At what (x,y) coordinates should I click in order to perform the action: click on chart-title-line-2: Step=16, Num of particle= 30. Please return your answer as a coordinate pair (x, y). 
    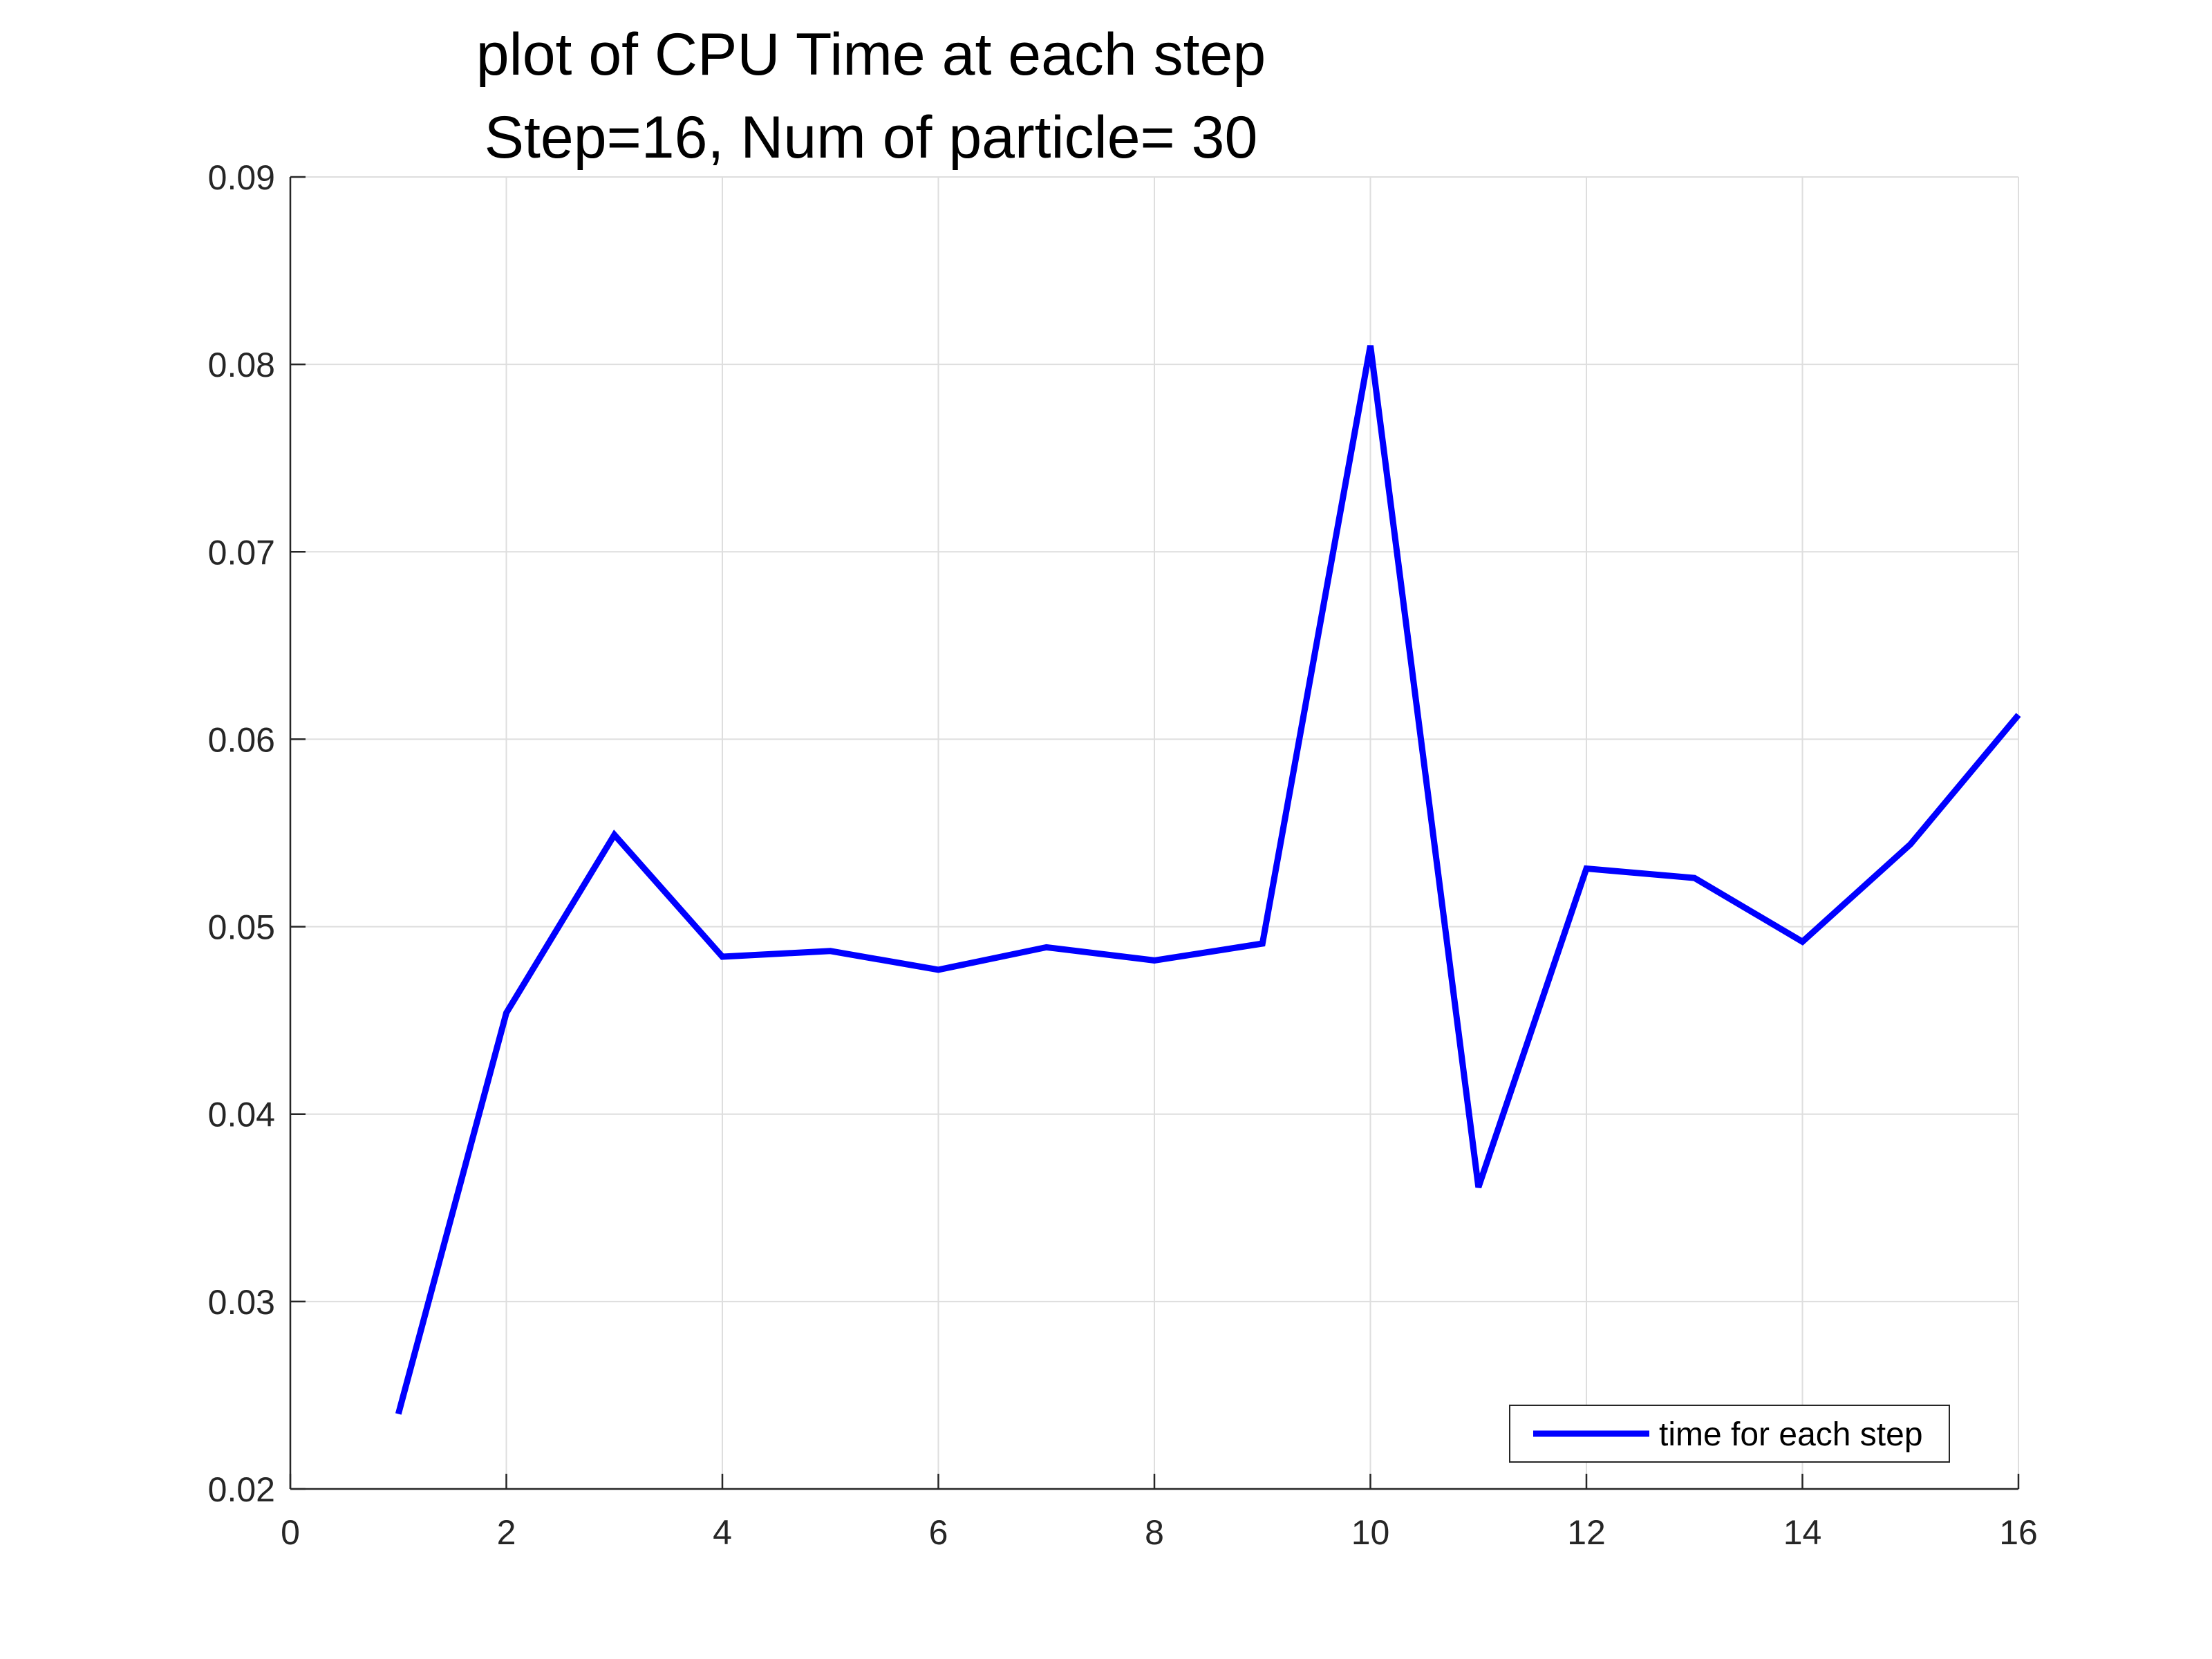
    Looking at the image, I should click on (871, 138).